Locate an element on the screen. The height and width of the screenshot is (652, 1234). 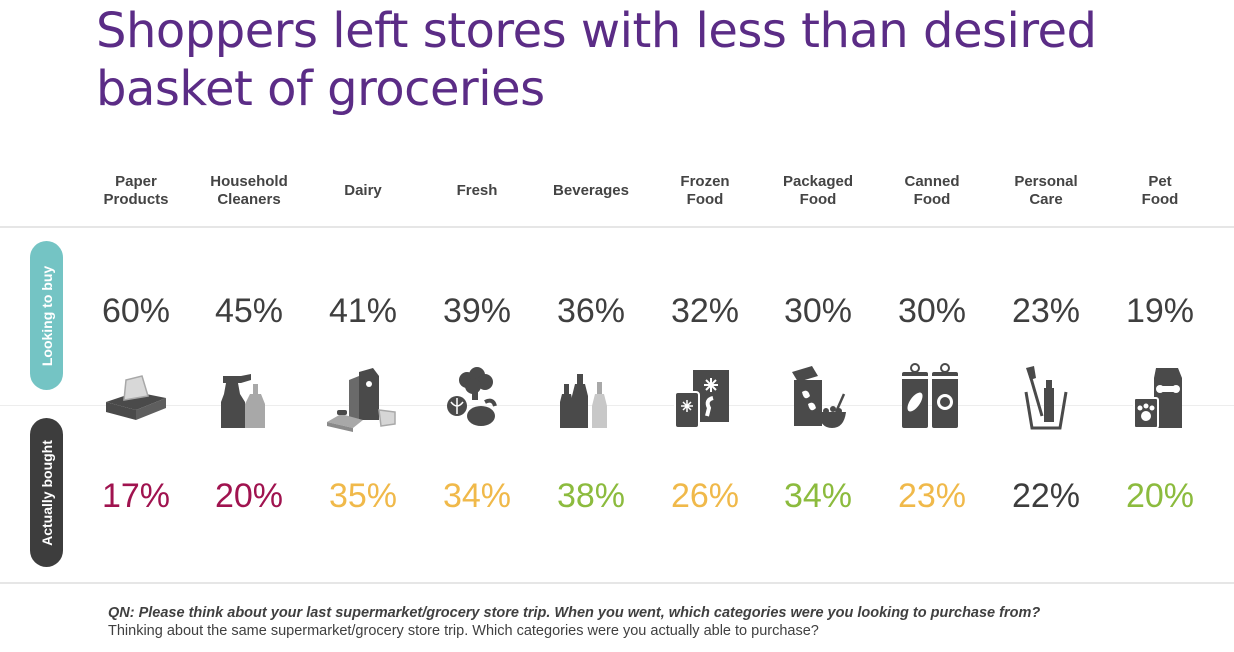
milk-cheese-icon is located at coordinates (363, 398).